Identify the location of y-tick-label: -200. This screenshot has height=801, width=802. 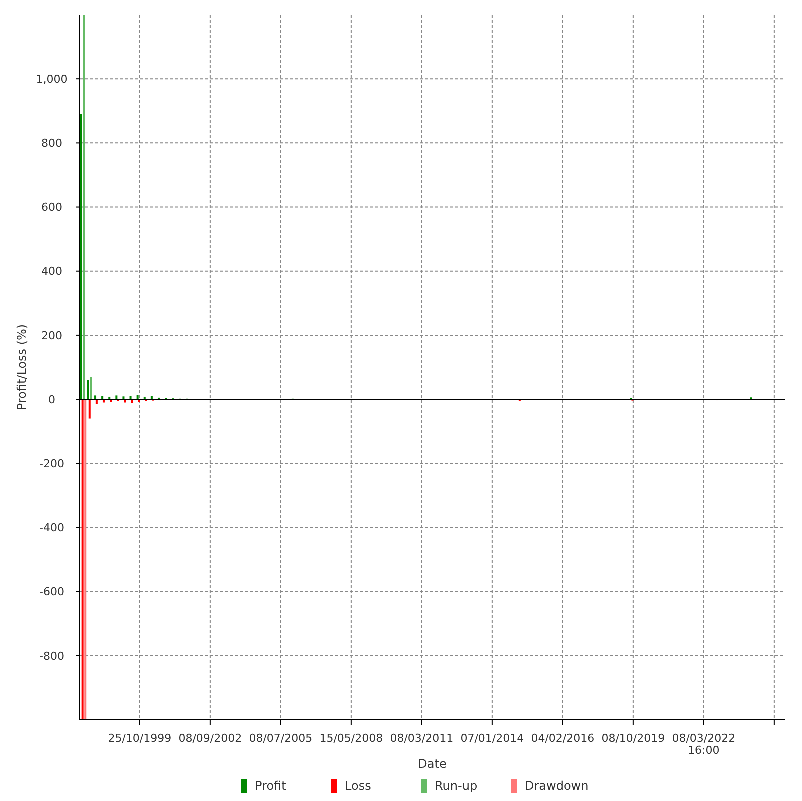
(52, 463).